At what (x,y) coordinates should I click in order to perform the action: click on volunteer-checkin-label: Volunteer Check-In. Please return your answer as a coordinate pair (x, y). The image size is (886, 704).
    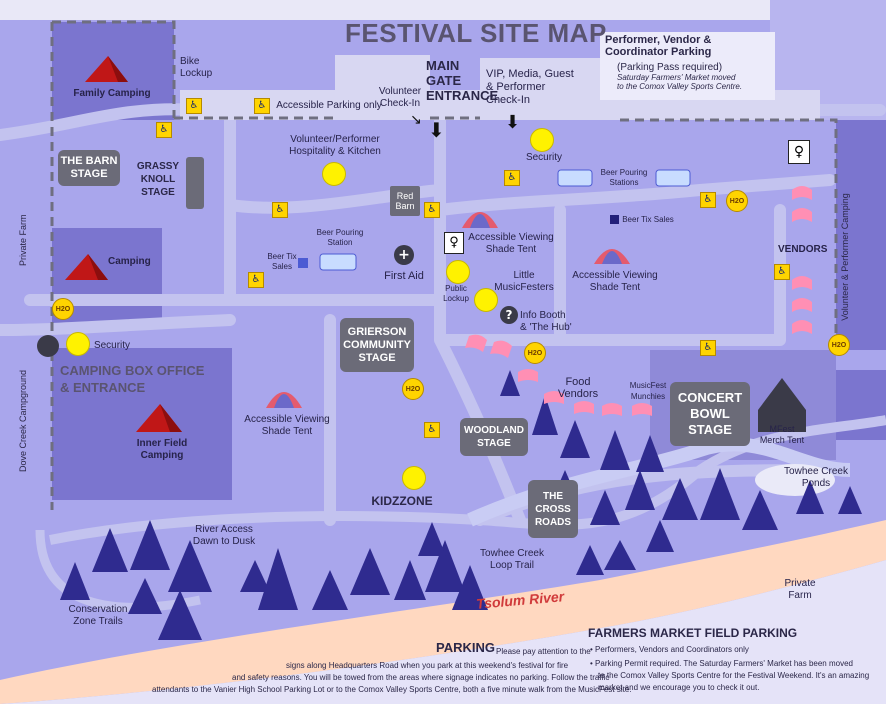
    Looking at the image, I should click on (400, 98).